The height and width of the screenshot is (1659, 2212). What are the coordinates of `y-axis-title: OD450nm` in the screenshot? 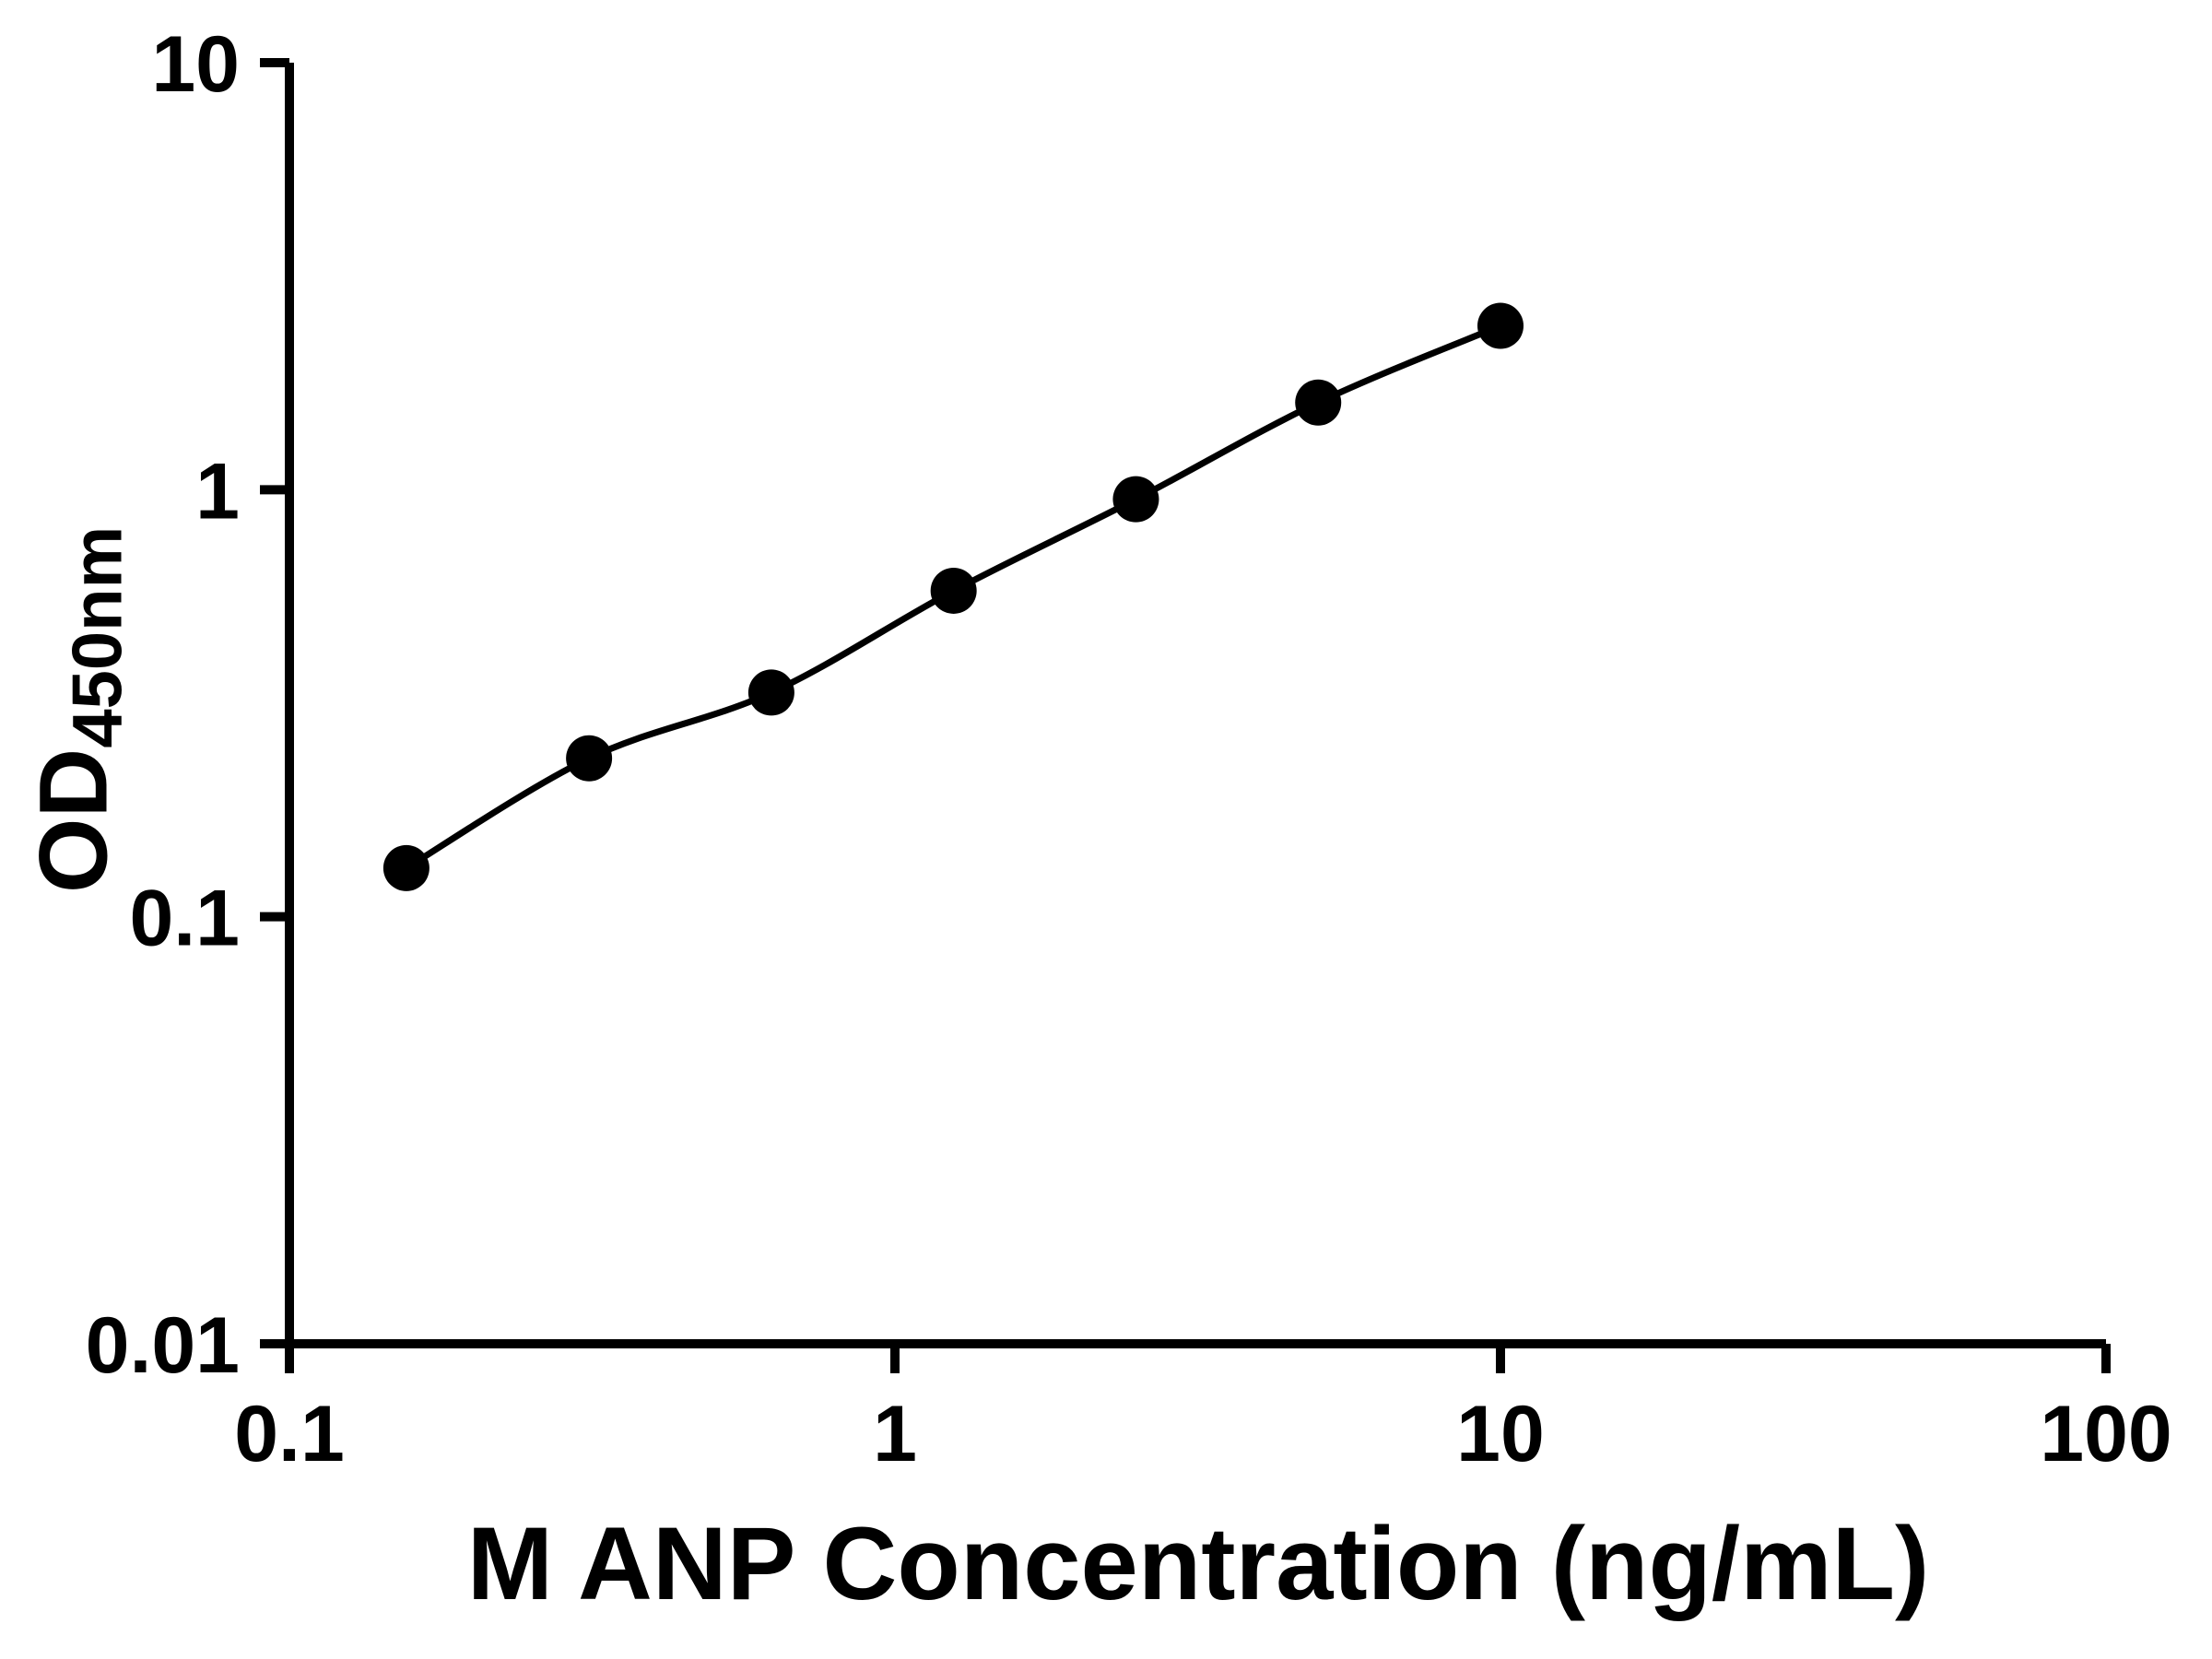 It's located at (78, 709).